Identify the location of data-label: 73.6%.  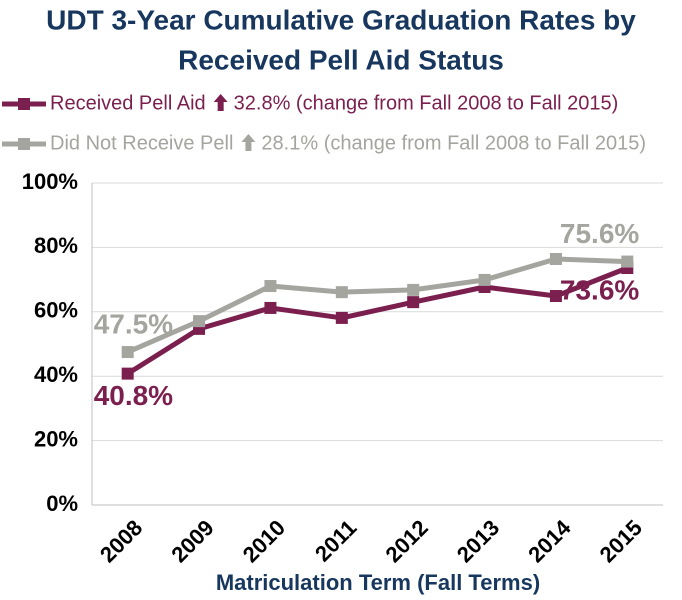
(599, 289).